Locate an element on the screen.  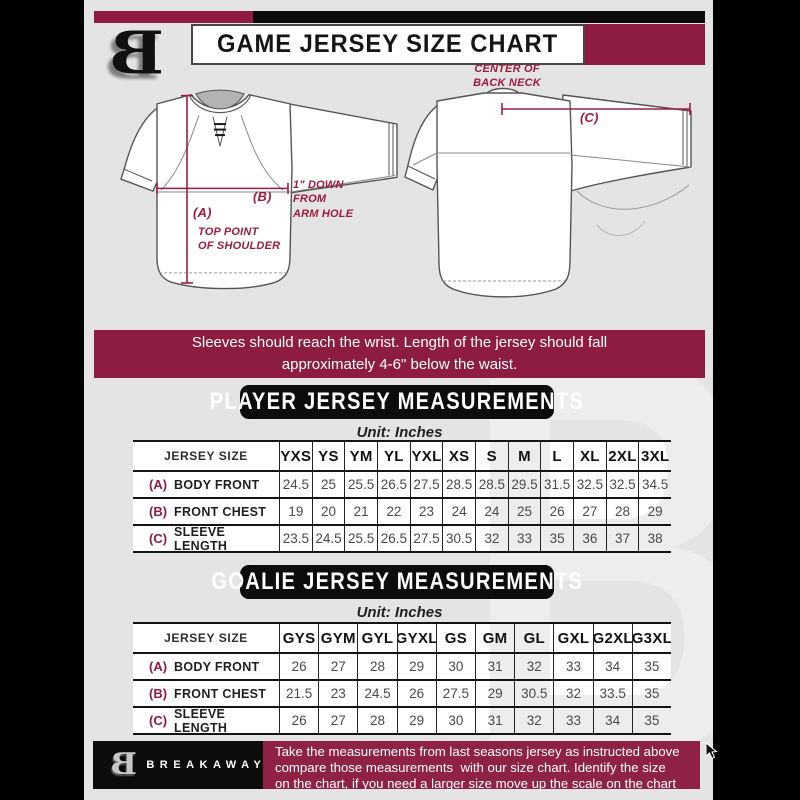
size-column-header: GYM is located at coordinates (337, 638).